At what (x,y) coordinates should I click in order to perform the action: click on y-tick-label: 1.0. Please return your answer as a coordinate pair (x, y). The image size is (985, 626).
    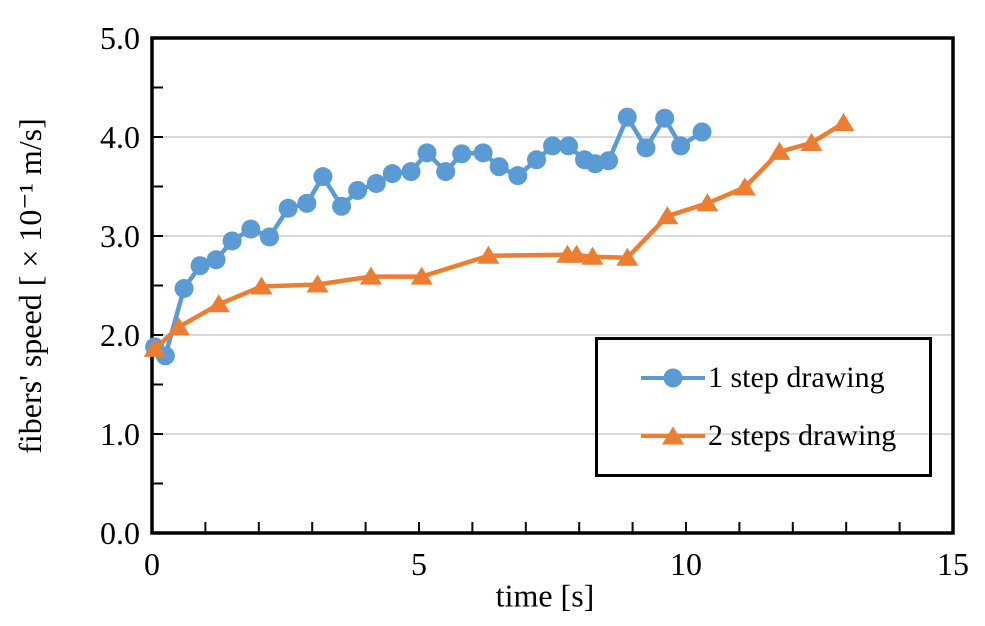
    Looking at the image, I should click on (120, 434).